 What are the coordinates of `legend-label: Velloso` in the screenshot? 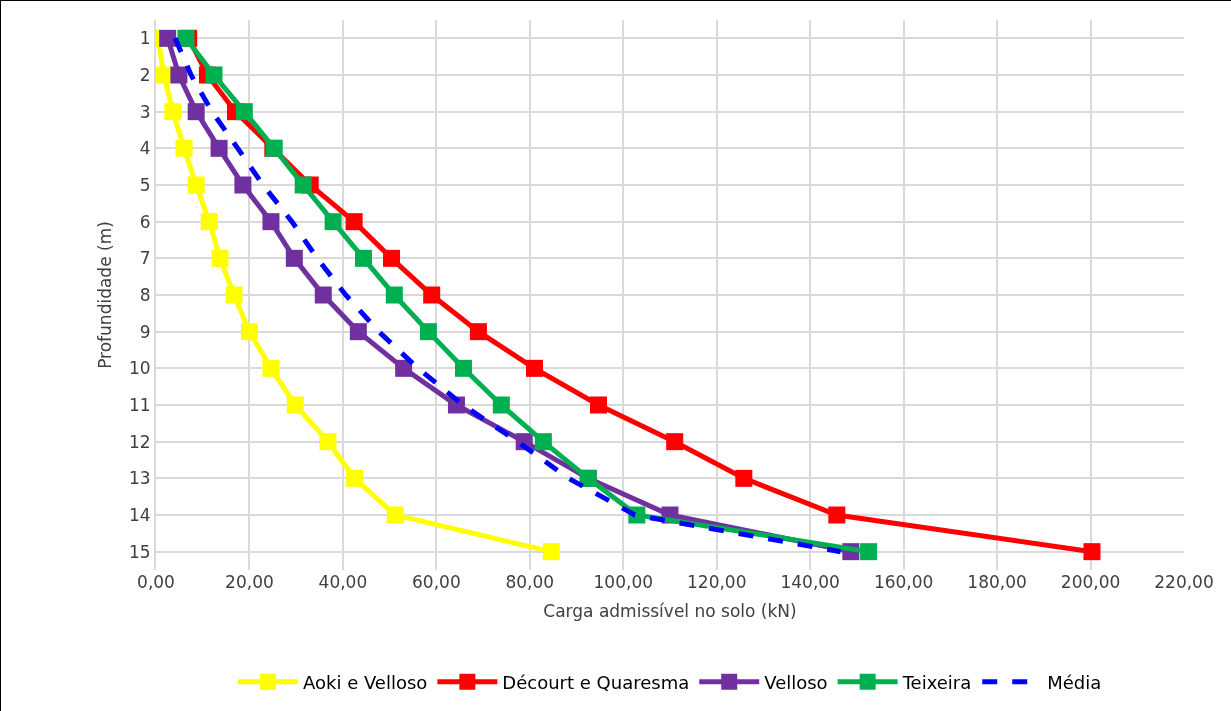 It's located at (796, 682).